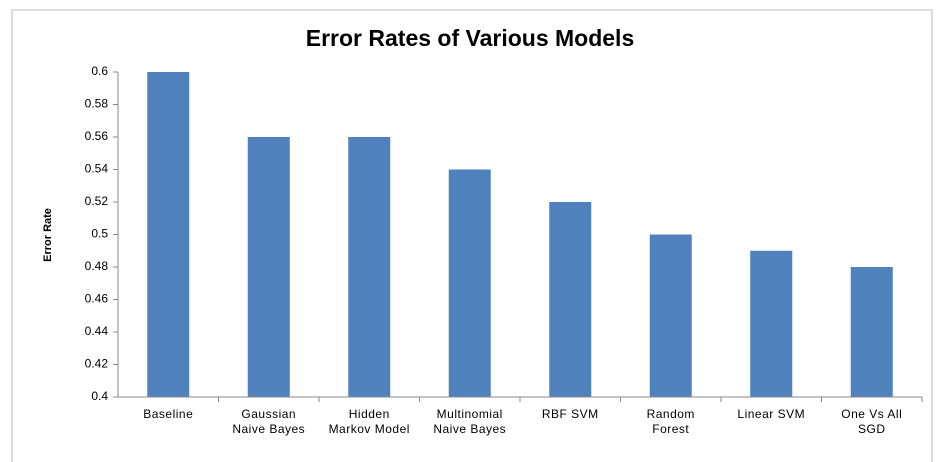 This screenshot has height=462, width=941. Describe the element at coordinates (99, 396) in the screenshot. I see `y-tick-label: 0.4` at that location.